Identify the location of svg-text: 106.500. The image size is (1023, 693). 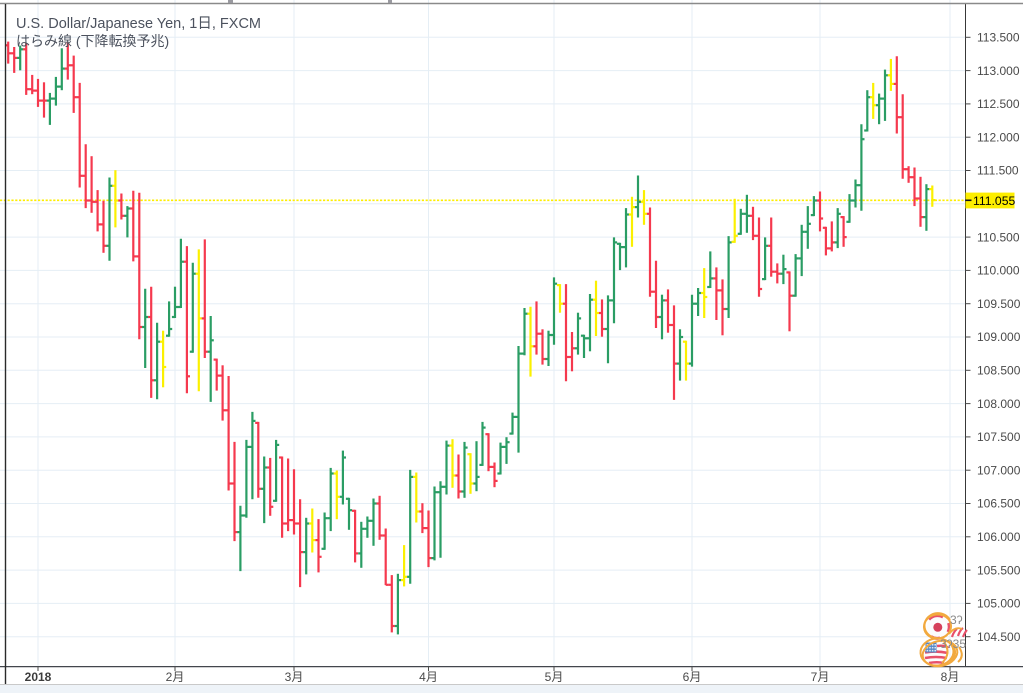
(999, 504).